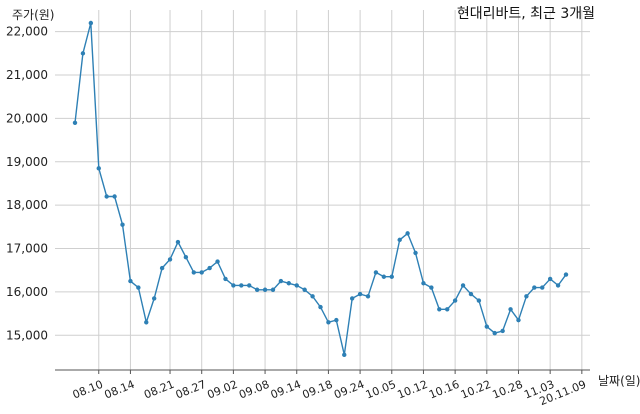  What do you see at coordinates (27, 75) in the screenshot?
I see `y-tick-label: 21,000` at bounding box center [27, 75].